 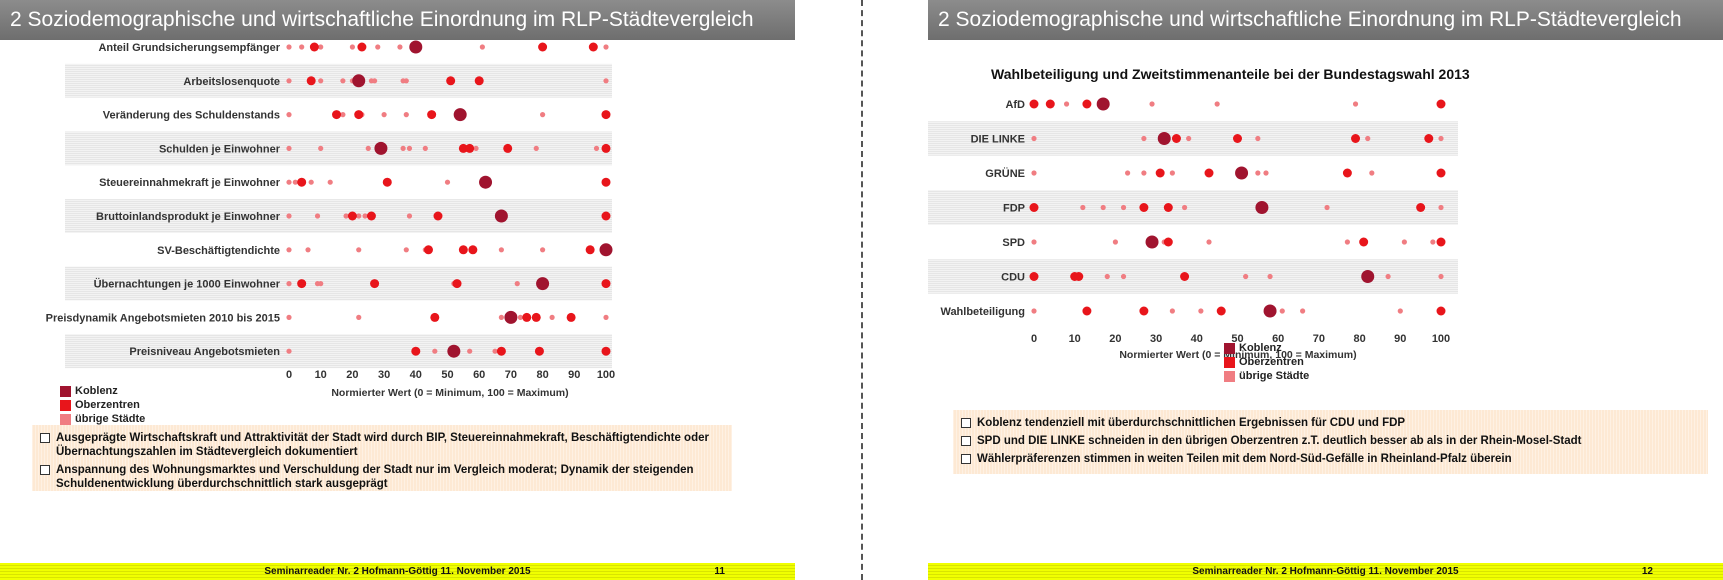 What do you see at coordinates (338, 216) in the screenshot?
I see `row-stripe-texture` at bounding box center [338, 216].